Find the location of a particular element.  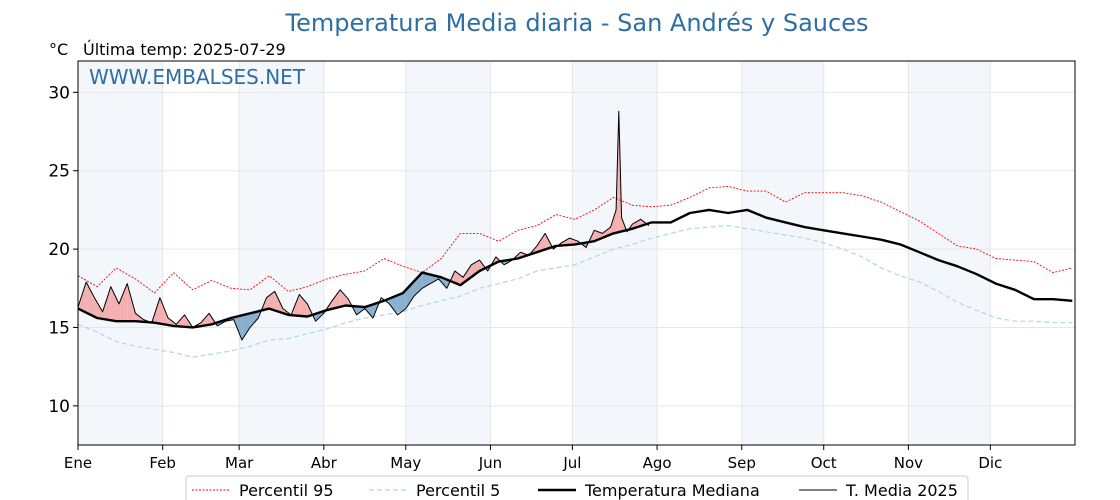

x-tick-label: Dic is located at coordinates (990, 463).